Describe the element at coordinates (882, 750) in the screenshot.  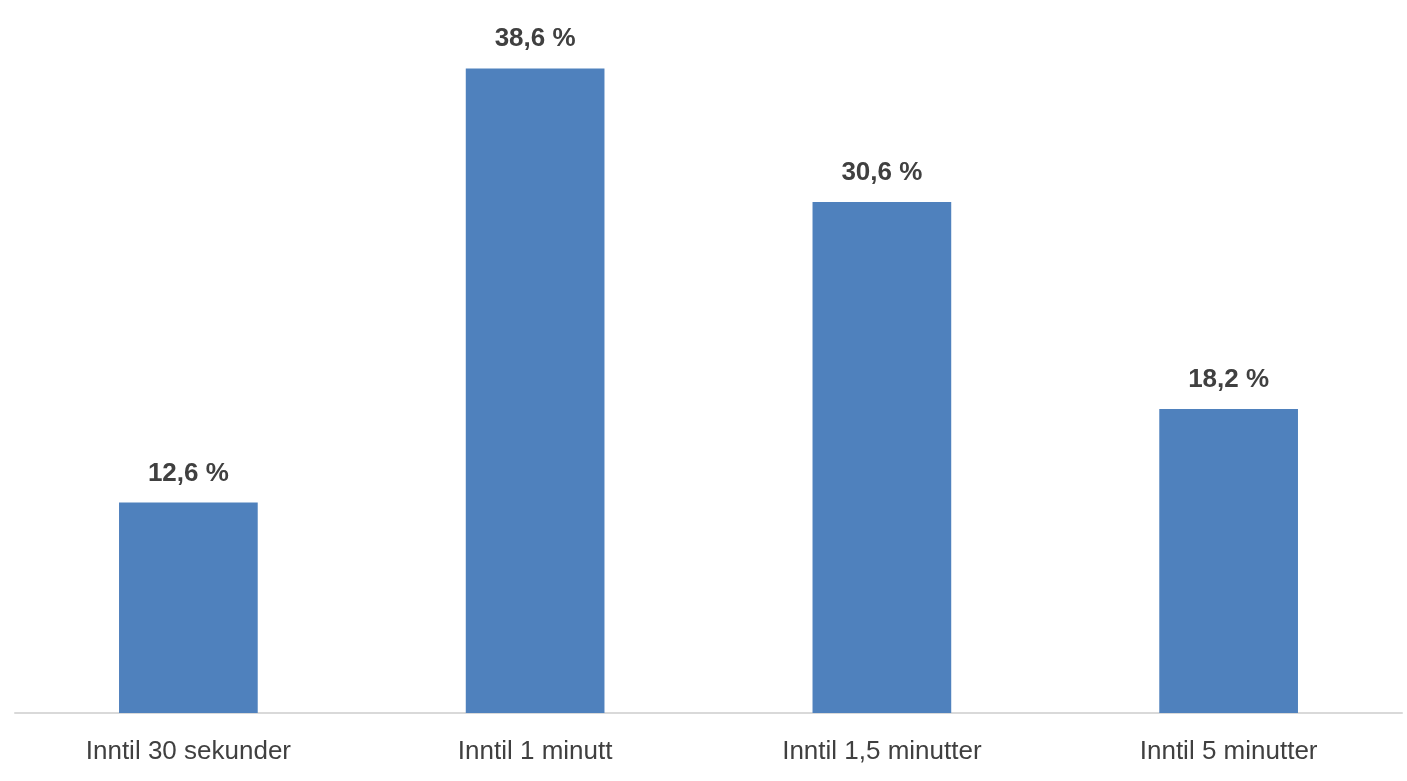
I see `x-tick-label: Inntil 1,5 minutter` at that location.